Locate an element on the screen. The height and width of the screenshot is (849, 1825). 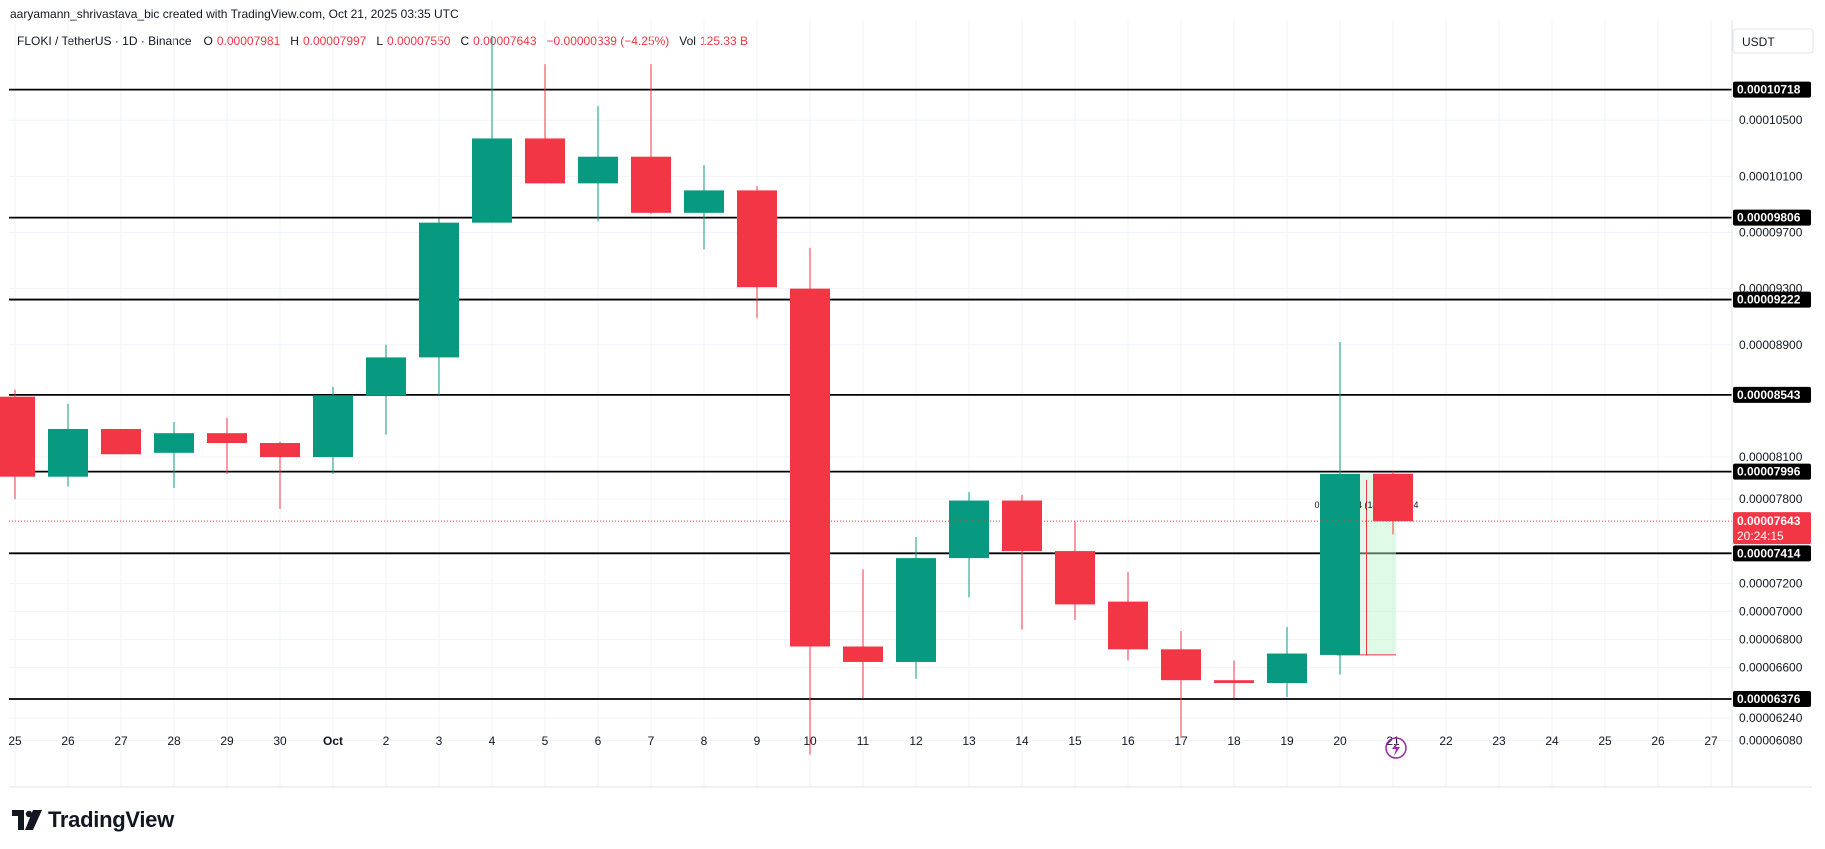
date-tick-label: 12 is located at coordinates (916, 741).